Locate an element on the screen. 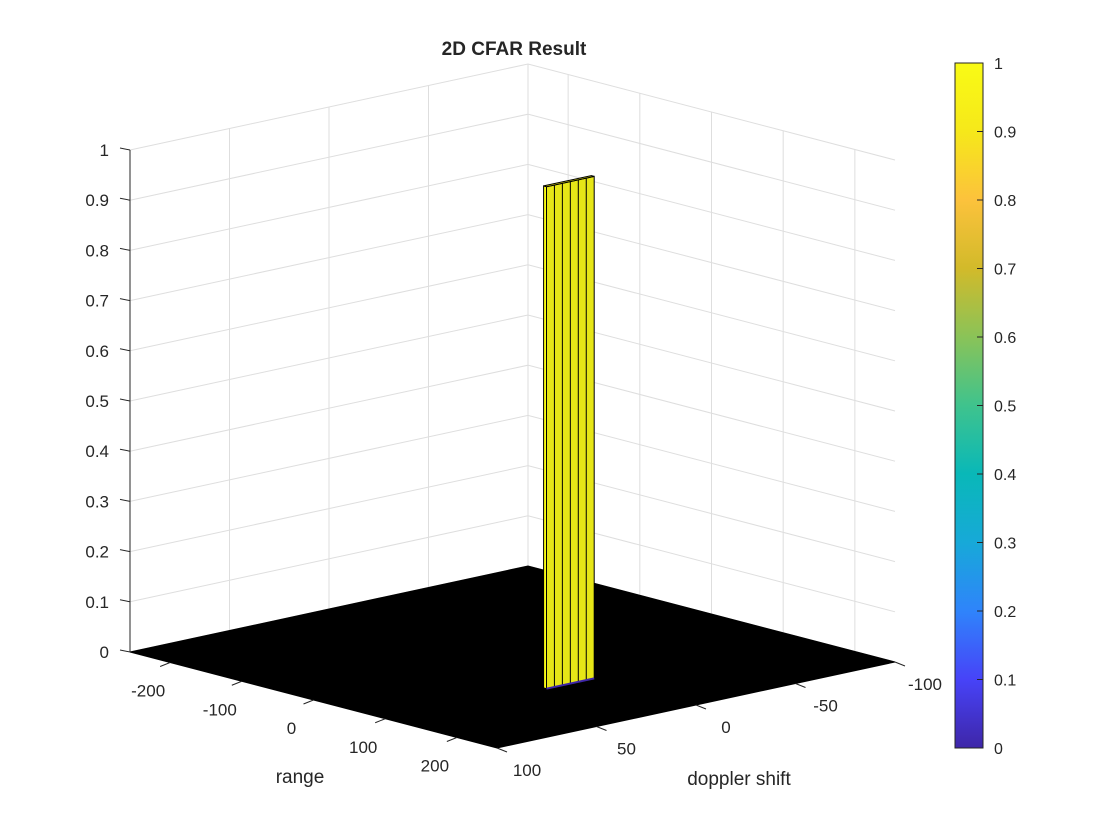 Image resolution: width=1120 pixels, height=840 pixels. y-tick-label: 100 is located at coordinates (527, 770).